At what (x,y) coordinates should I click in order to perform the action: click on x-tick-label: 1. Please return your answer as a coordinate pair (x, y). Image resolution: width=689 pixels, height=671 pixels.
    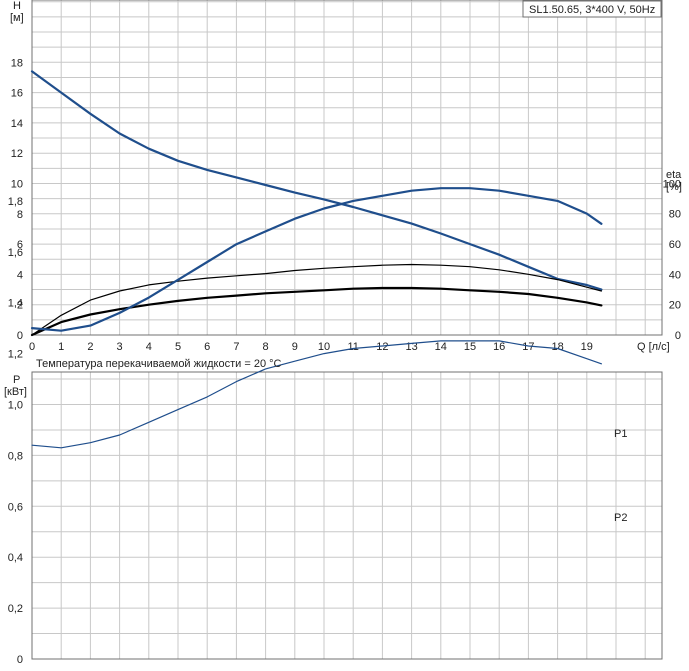
    Looking at the image, I should click on (61, 347).